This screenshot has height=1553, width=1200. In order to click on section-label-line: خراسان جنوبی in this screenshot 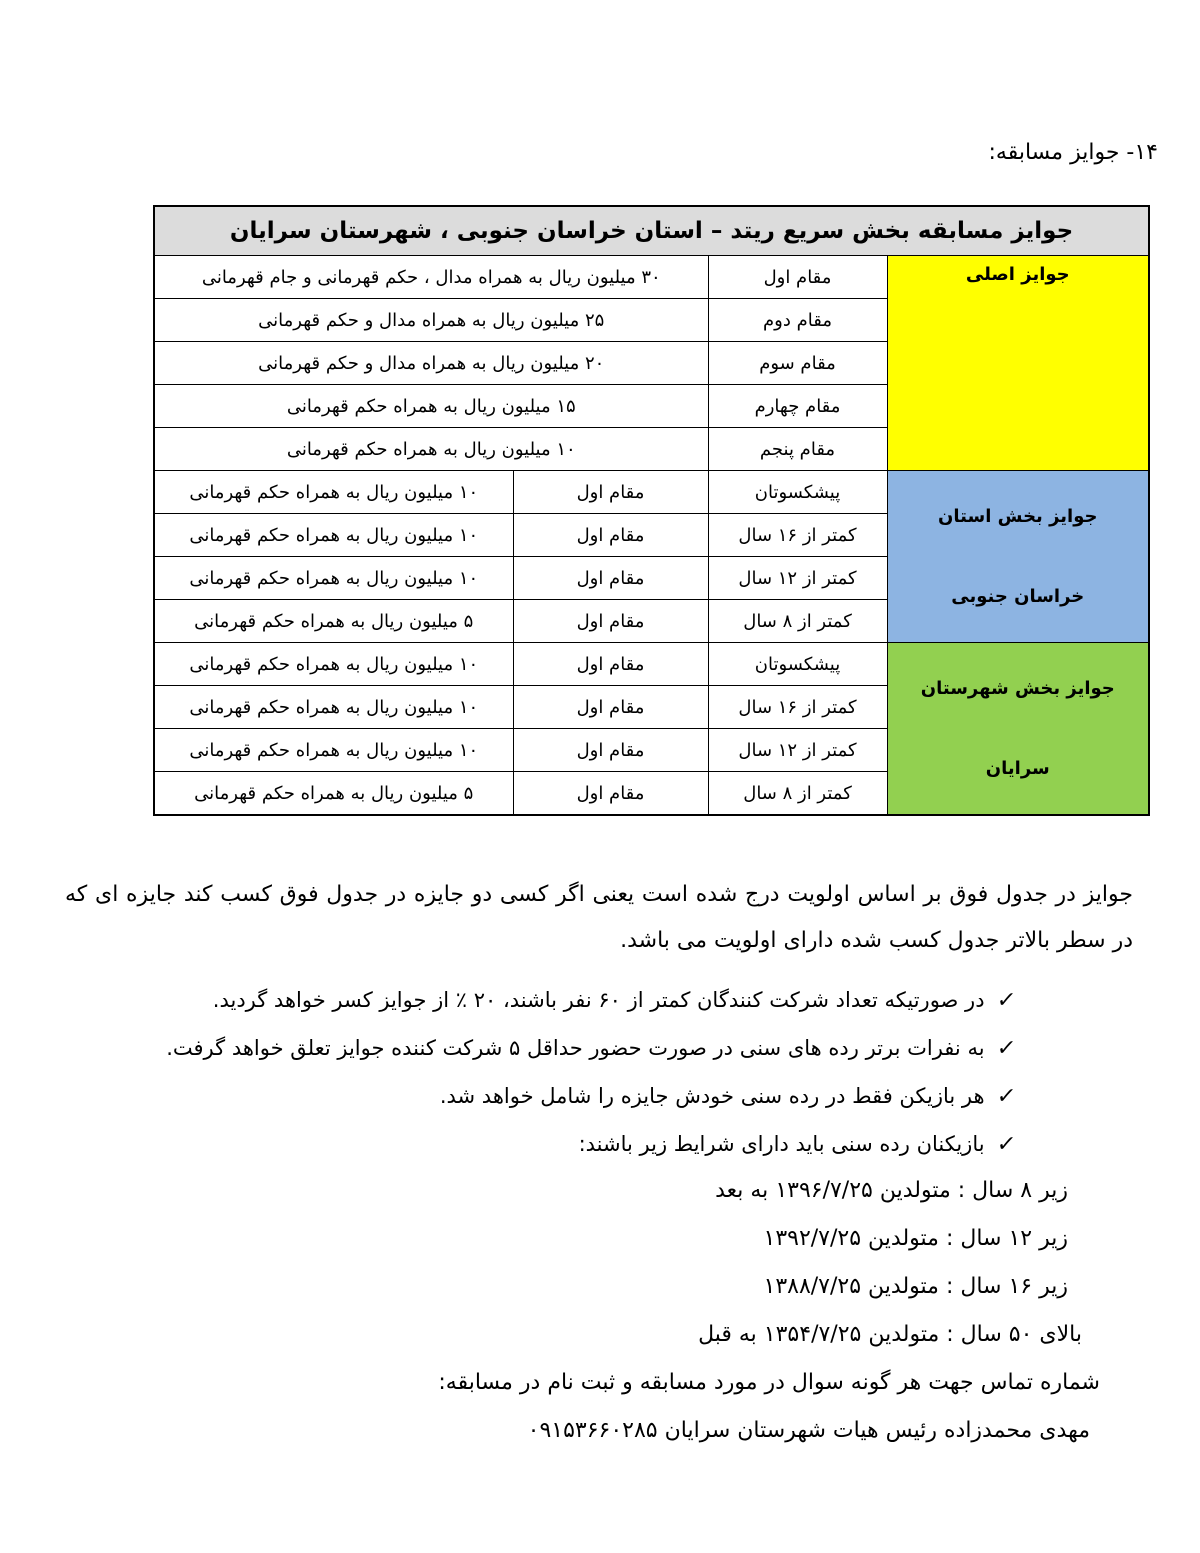, I will do `click(1018, 596)`.